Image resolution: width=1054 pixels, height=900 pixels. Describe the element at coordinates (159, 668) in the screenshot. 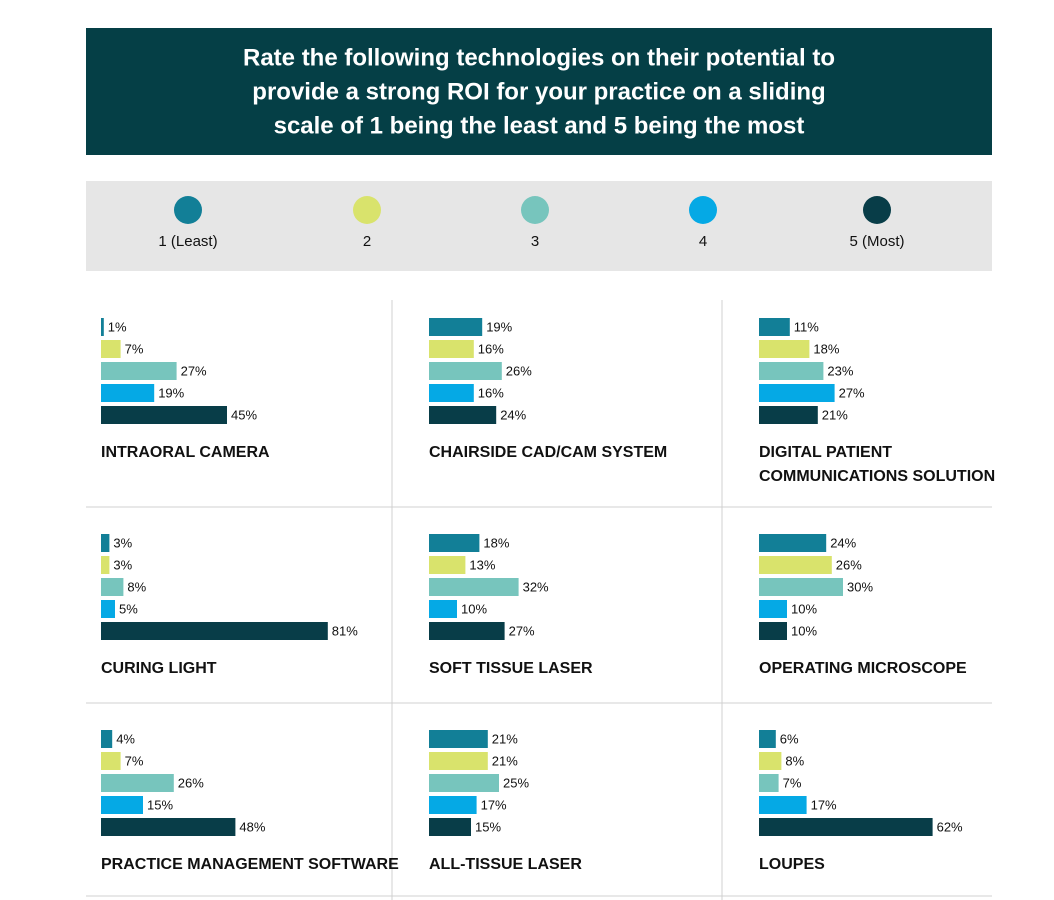

I see `panel-title: CURING LIGHT` at that location.